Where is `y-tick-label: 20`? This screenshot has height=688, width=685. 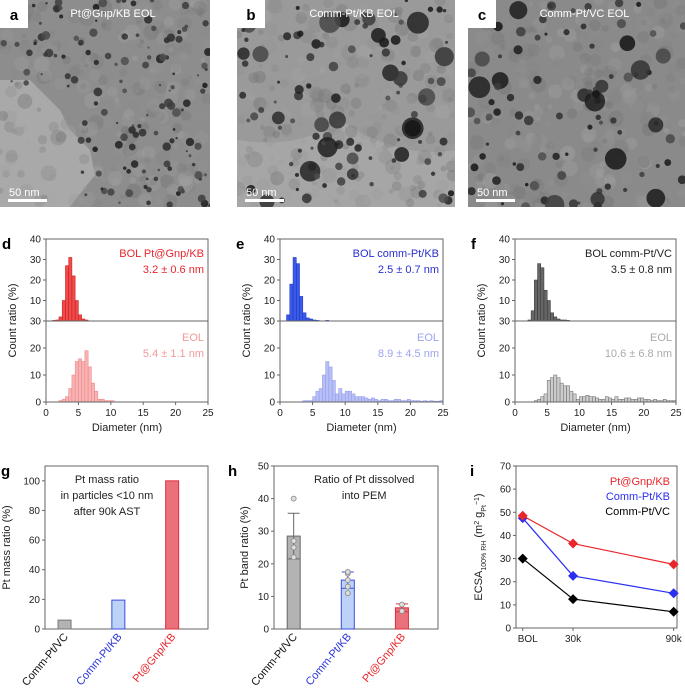
y-tick-label: 20 is located at coordinates (505, 349).